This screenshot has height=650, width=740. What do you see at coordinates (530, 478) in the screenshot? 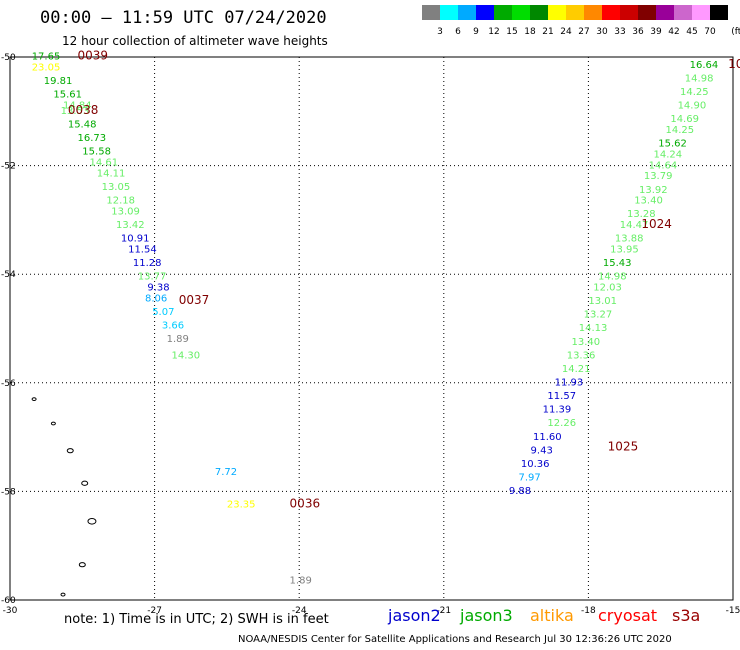
I see `wave-height-label: 7.97` at bounding box center [530, 478].